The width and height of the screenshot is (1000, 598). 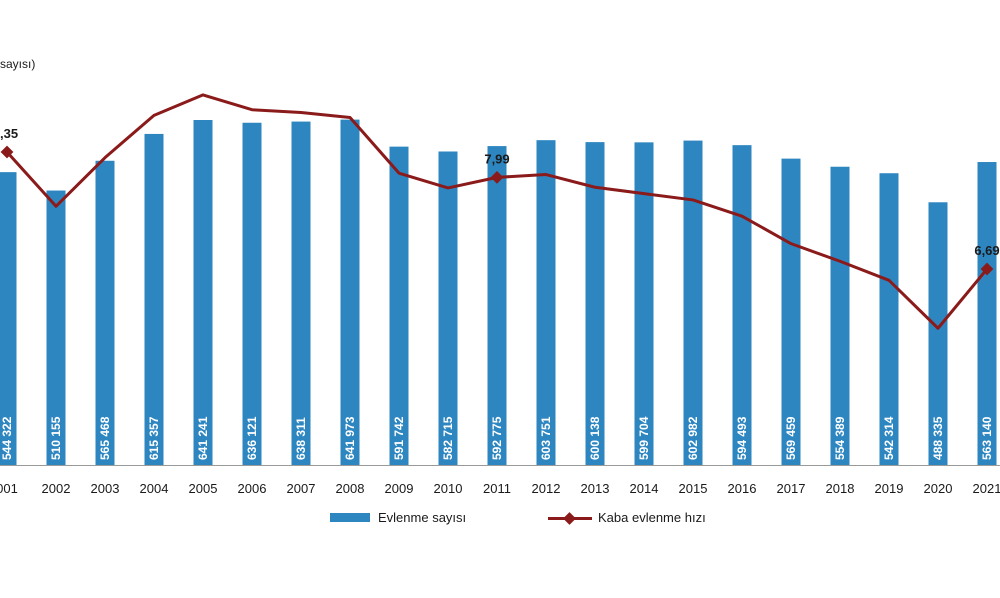 I want to click on bar-value-label: 592 775, so click(x=497, y=438).